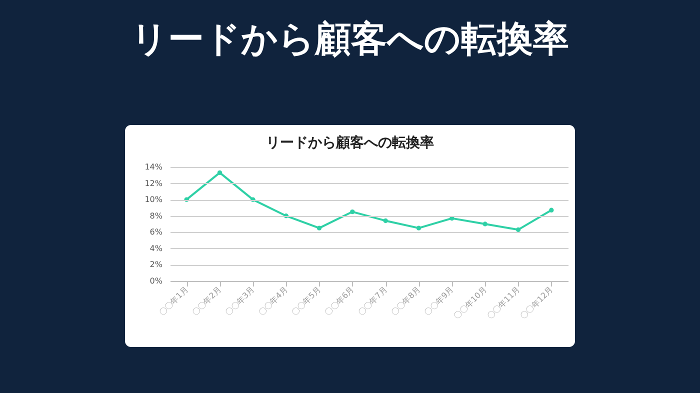 The image size is (700, 393). Describe the element at coordinates (153, 183) in the screenshot. I see `y-tick-label: 12%` at that location.